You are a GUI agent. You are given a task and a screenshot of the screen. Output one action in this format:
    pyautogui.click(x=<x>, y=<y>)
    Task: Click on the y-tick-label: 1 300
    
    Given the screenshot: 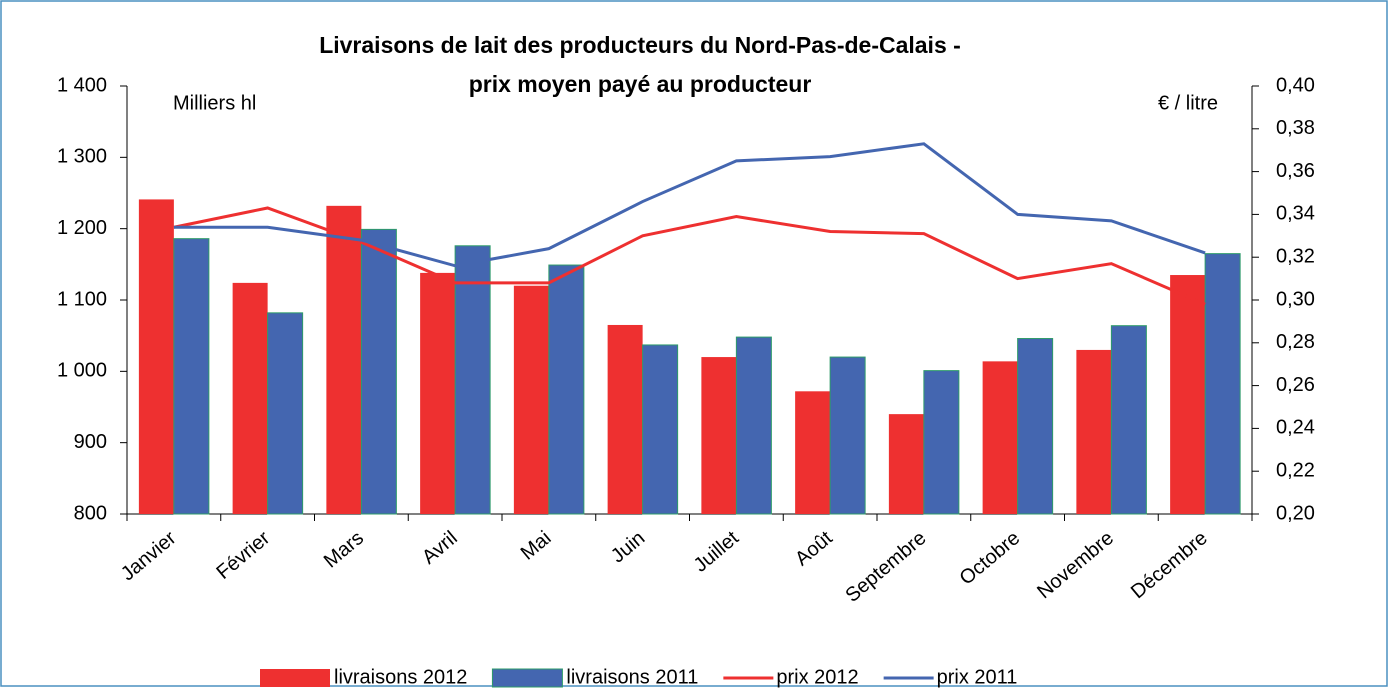 What is the action you would take?
    pyautogui.click(x=82, y=157)
    